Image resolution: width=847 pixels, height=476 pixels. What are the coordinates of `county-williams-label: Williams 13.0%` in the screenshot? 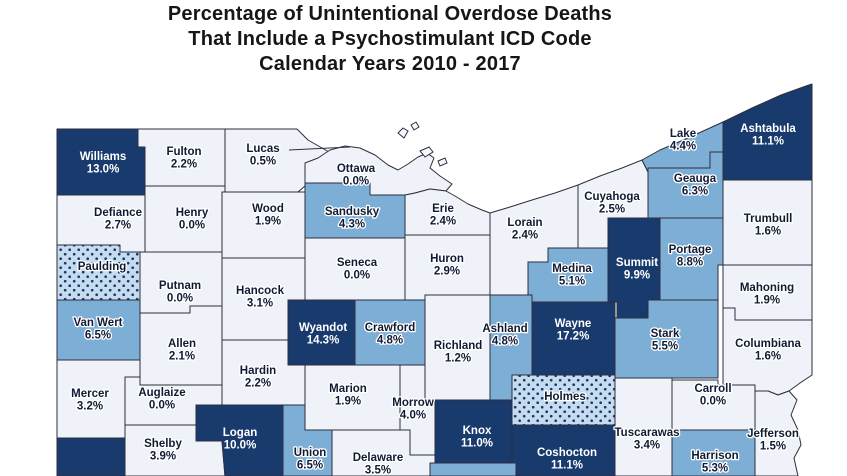 It's located at (103, 163).